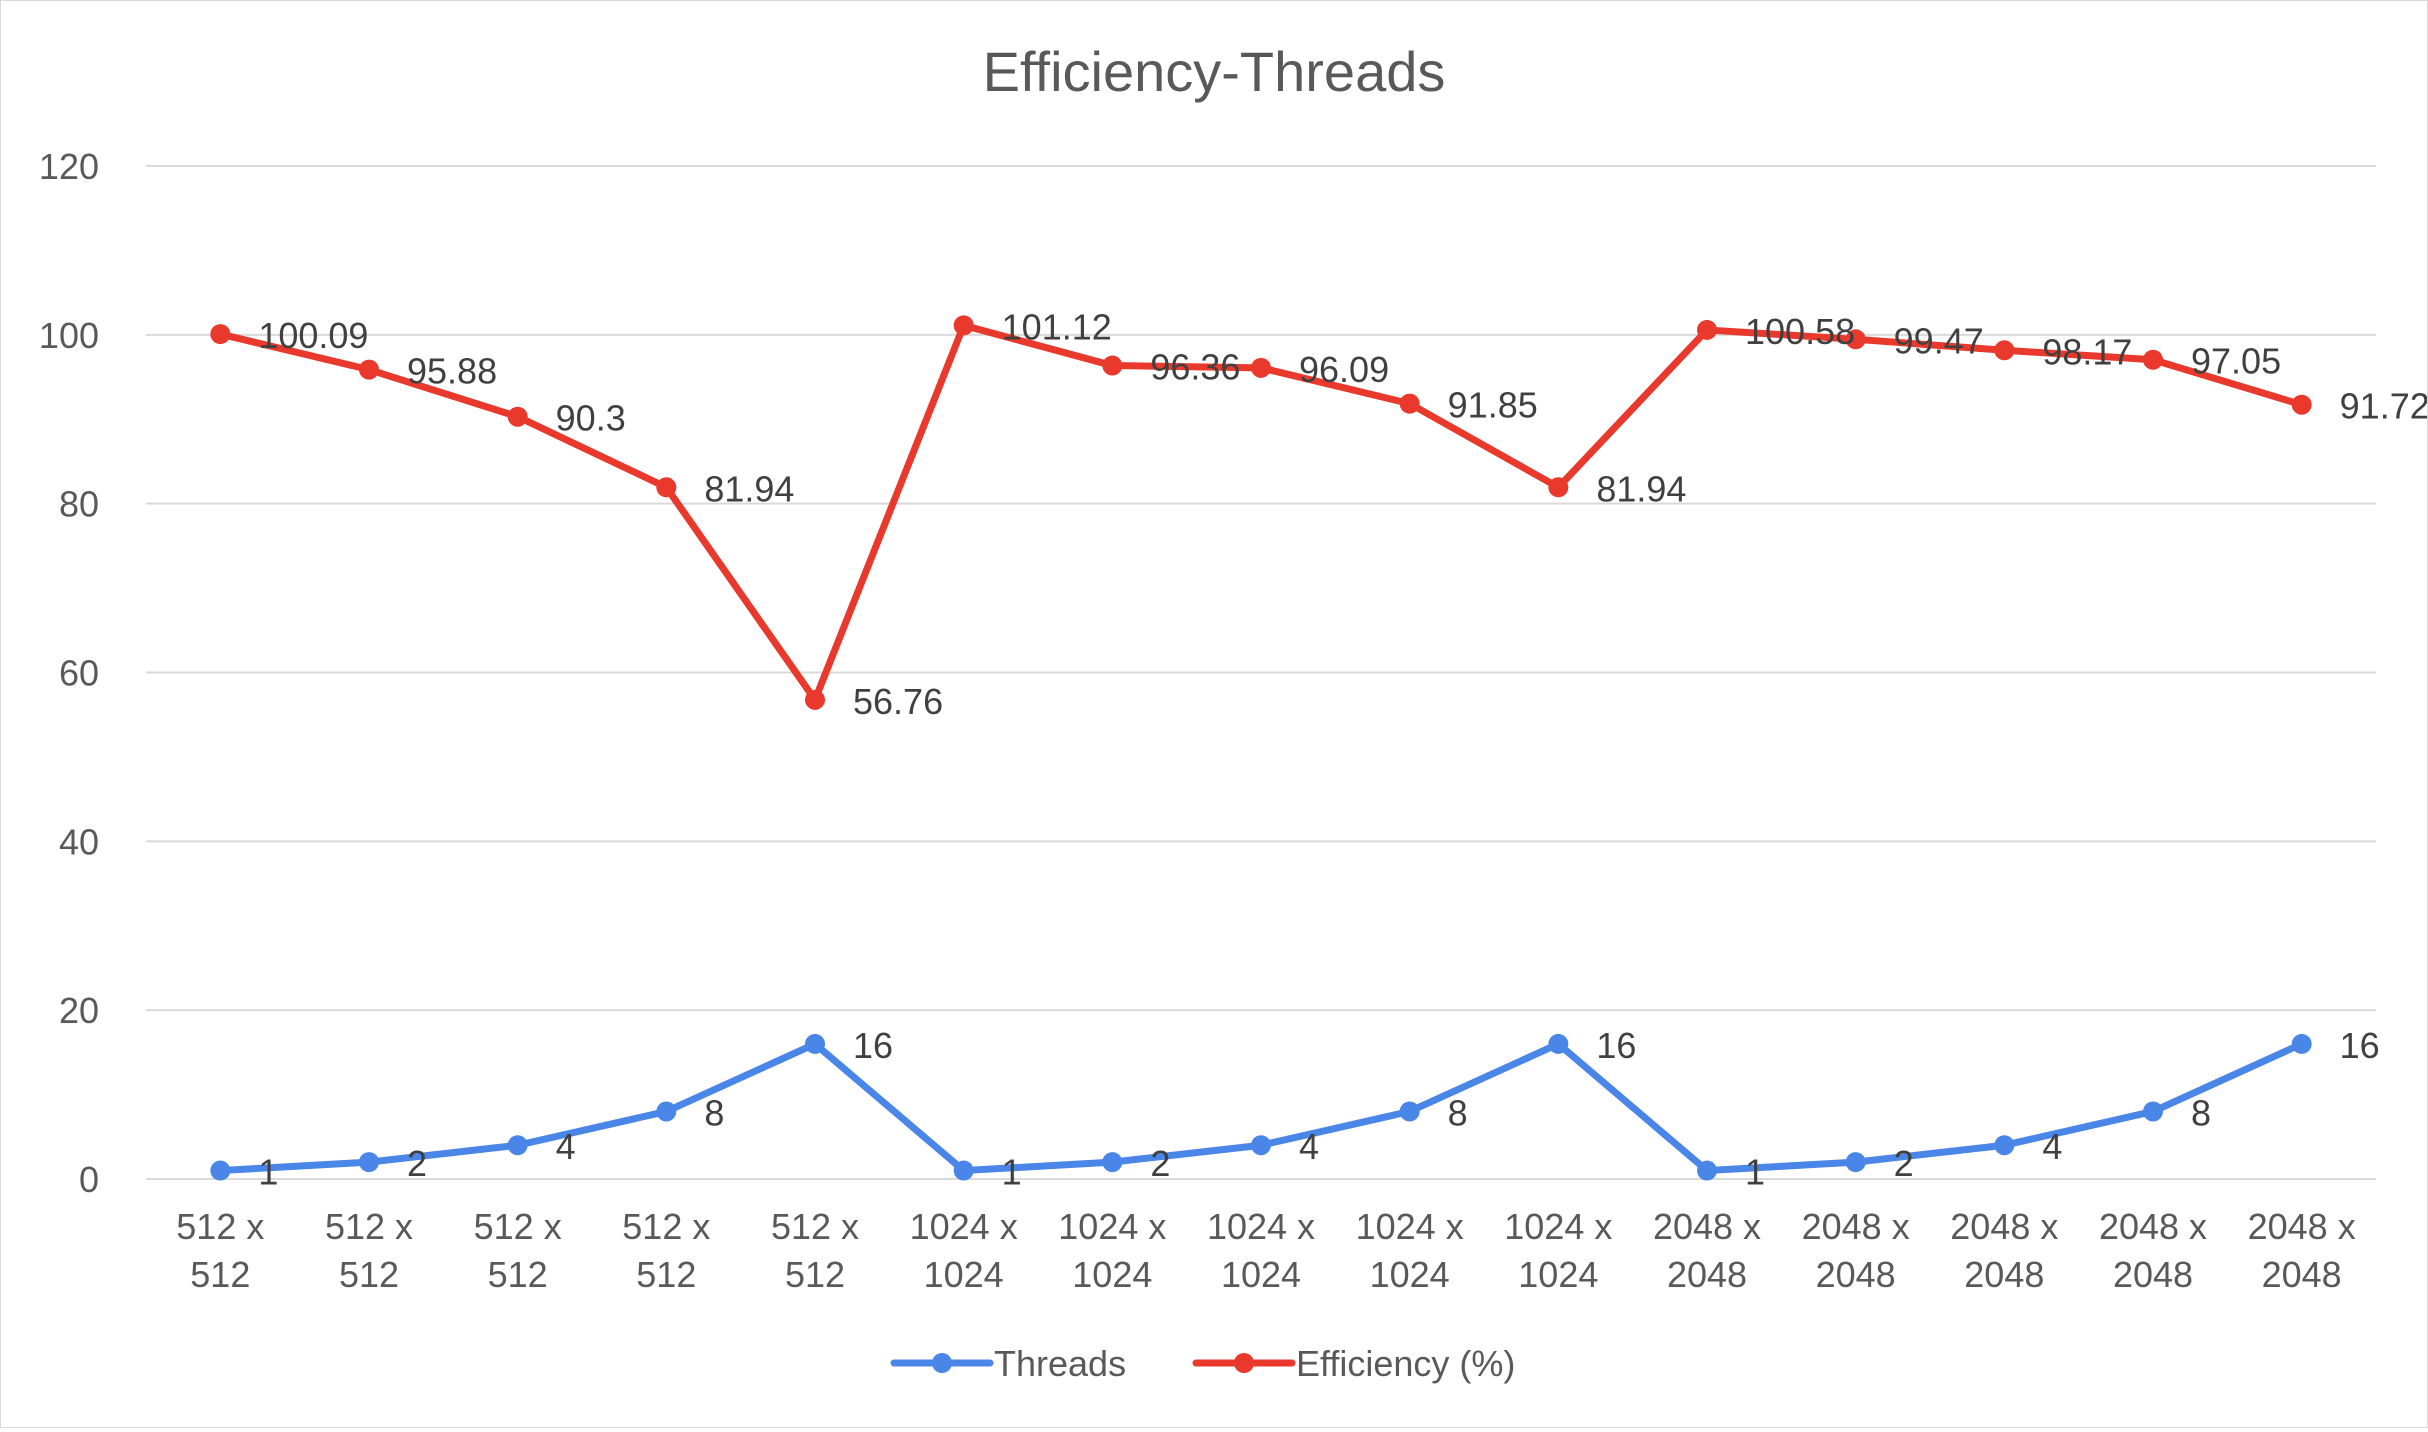  I want to click on y-tick-label: 0, so click(89, 1179).